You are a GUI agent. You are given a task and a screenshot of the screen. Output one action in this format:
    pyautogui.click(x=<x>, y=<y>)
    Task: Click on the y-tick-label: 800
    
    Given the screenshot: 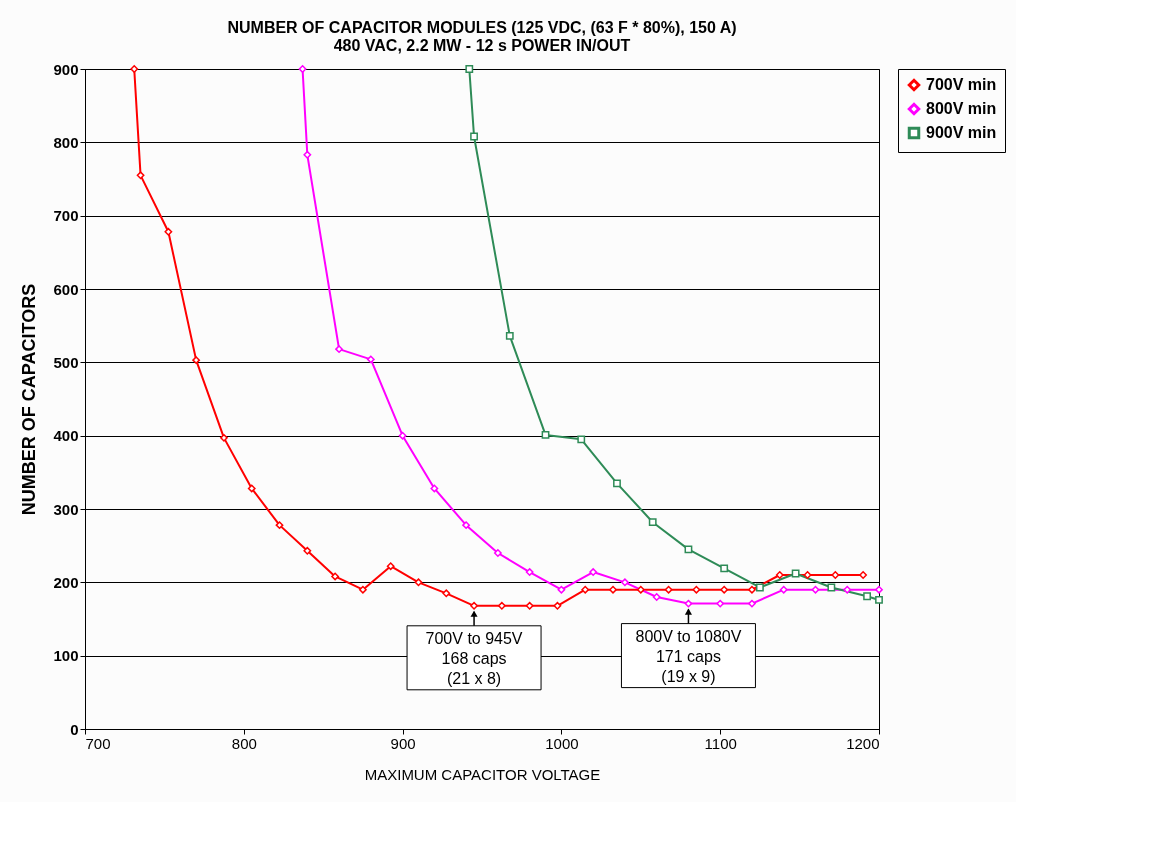 What is the action you would take?
    pyautogui.click(x=66, y=142)
    